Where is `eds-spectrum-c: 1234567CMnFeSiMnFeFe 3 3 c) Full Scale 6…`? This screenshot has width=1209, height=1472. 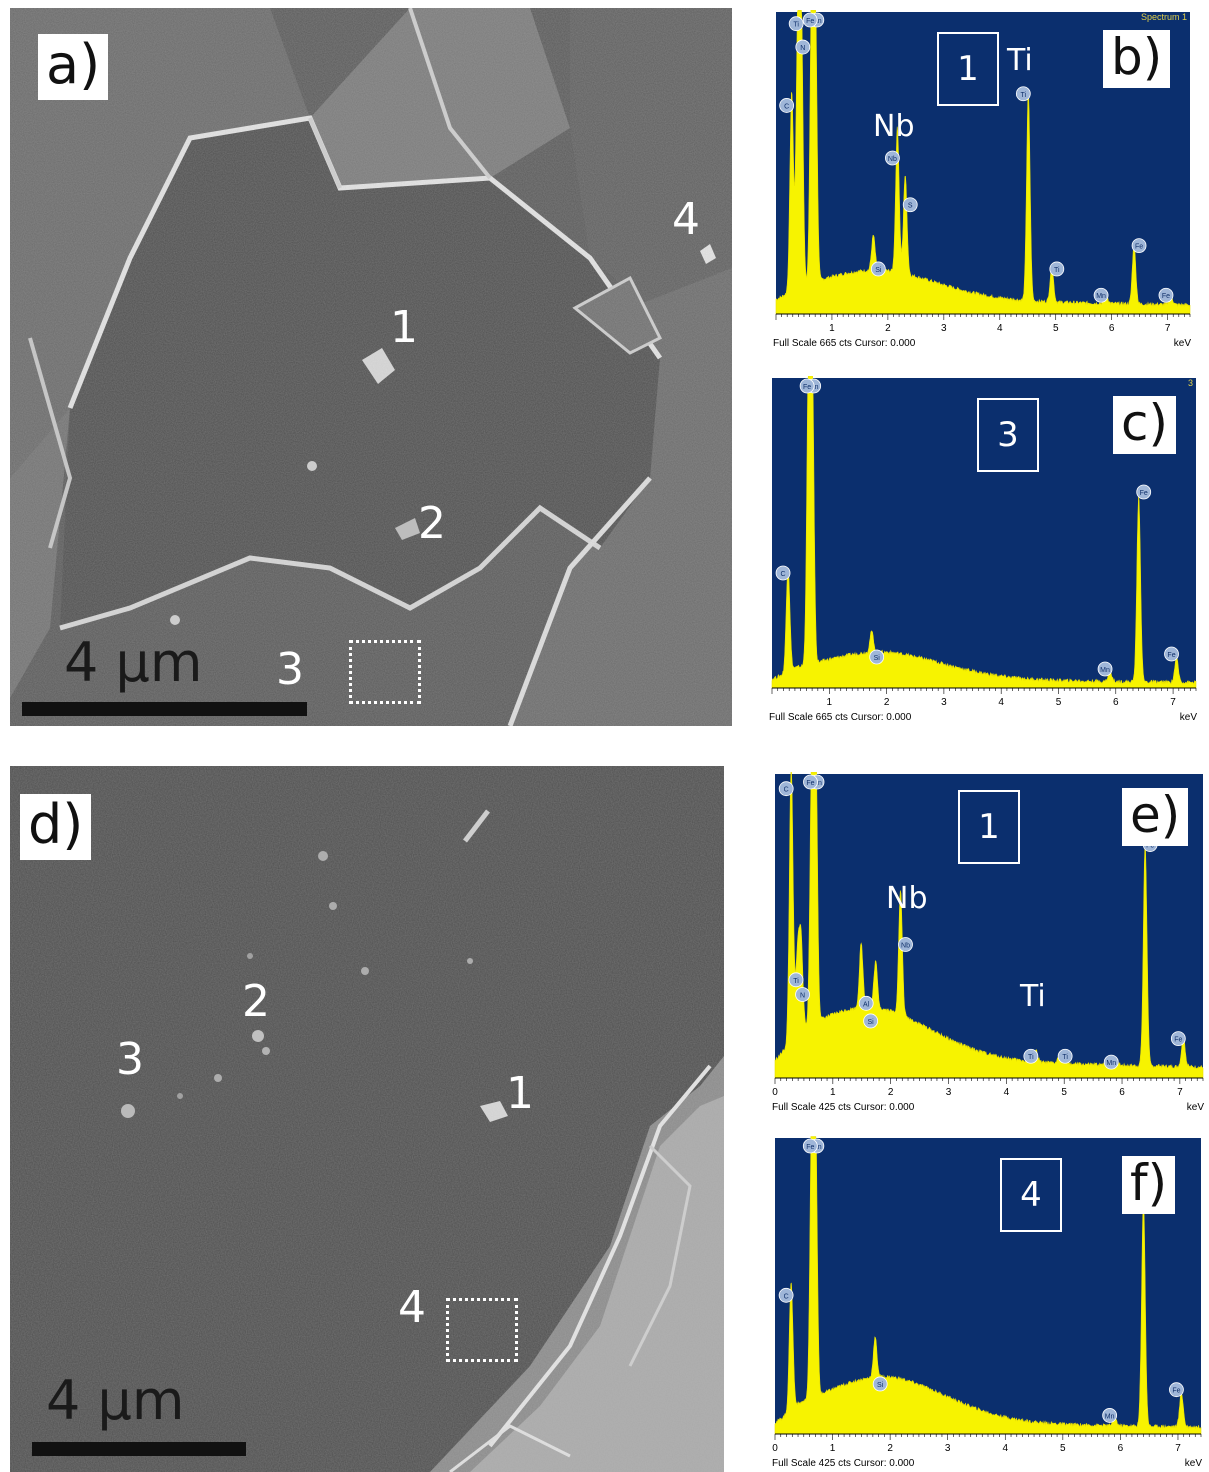
eds-spectrum-c: 1234567CMnFeSiMnFeFe 3 3 c) Full Scale 6… is located at coordinates (984, 550).